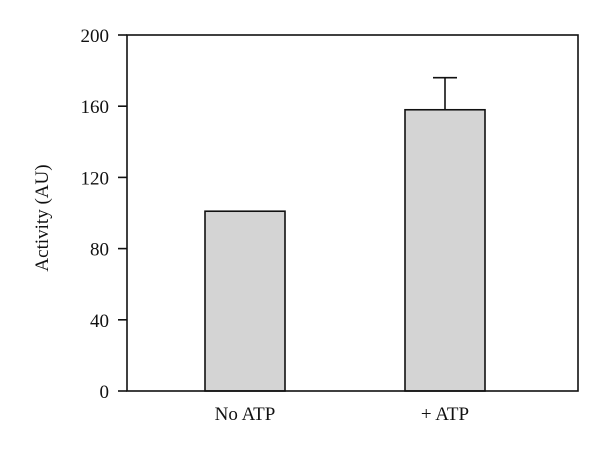 This screenshot has width=600, height=451. I want to click on y-tick-label: 40, so click(99, 321).